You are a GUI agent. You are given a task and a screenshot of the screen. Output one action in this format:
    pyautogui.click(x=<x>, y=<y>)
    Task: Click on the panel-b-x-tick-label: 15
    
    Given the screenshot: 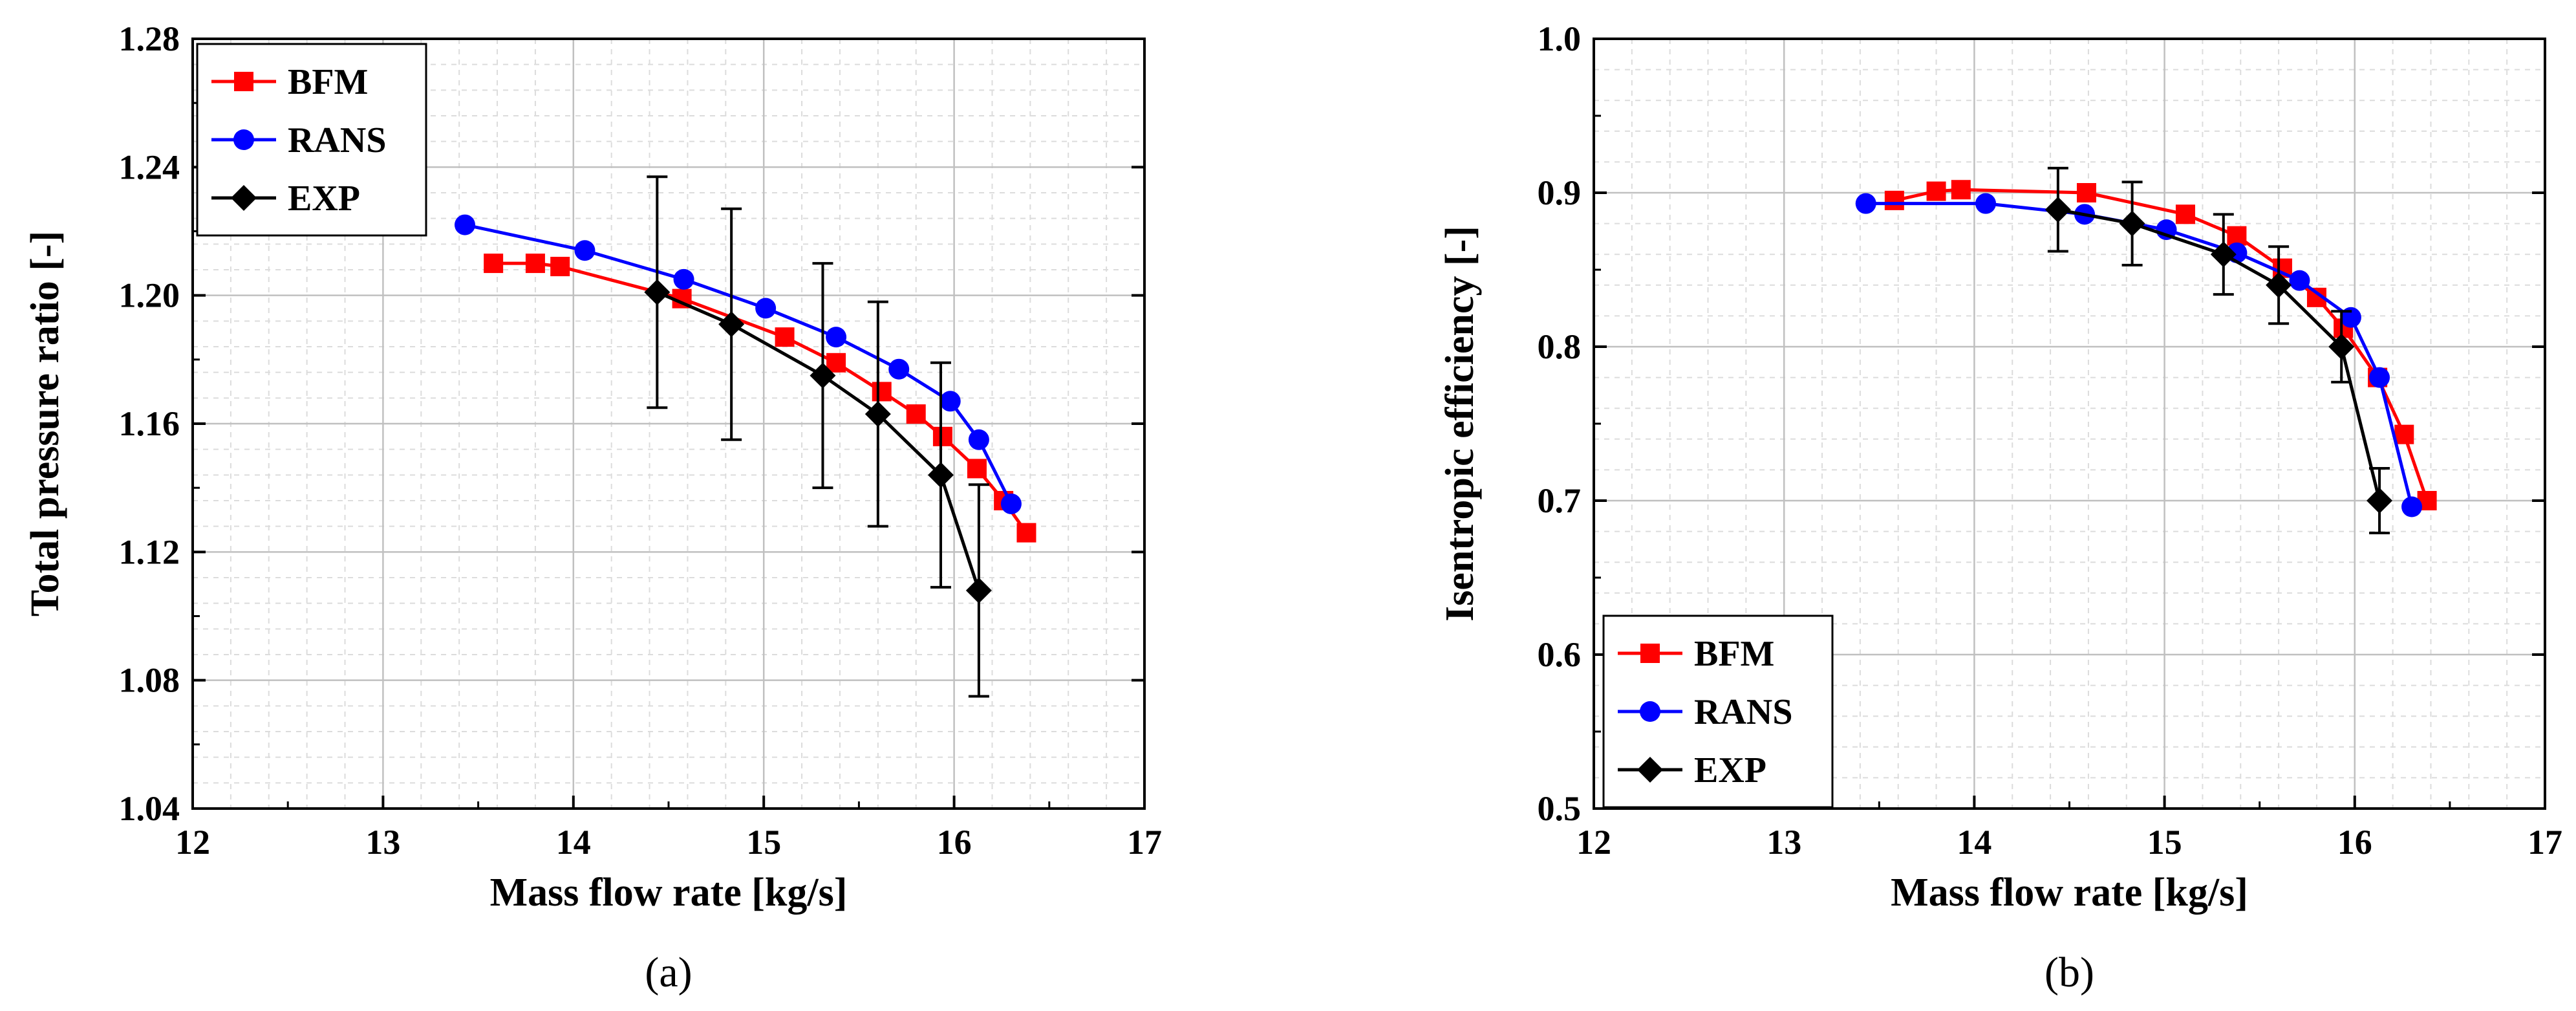 What is the action you would take?
    pyautogui.click(x=2164, y=842)
    